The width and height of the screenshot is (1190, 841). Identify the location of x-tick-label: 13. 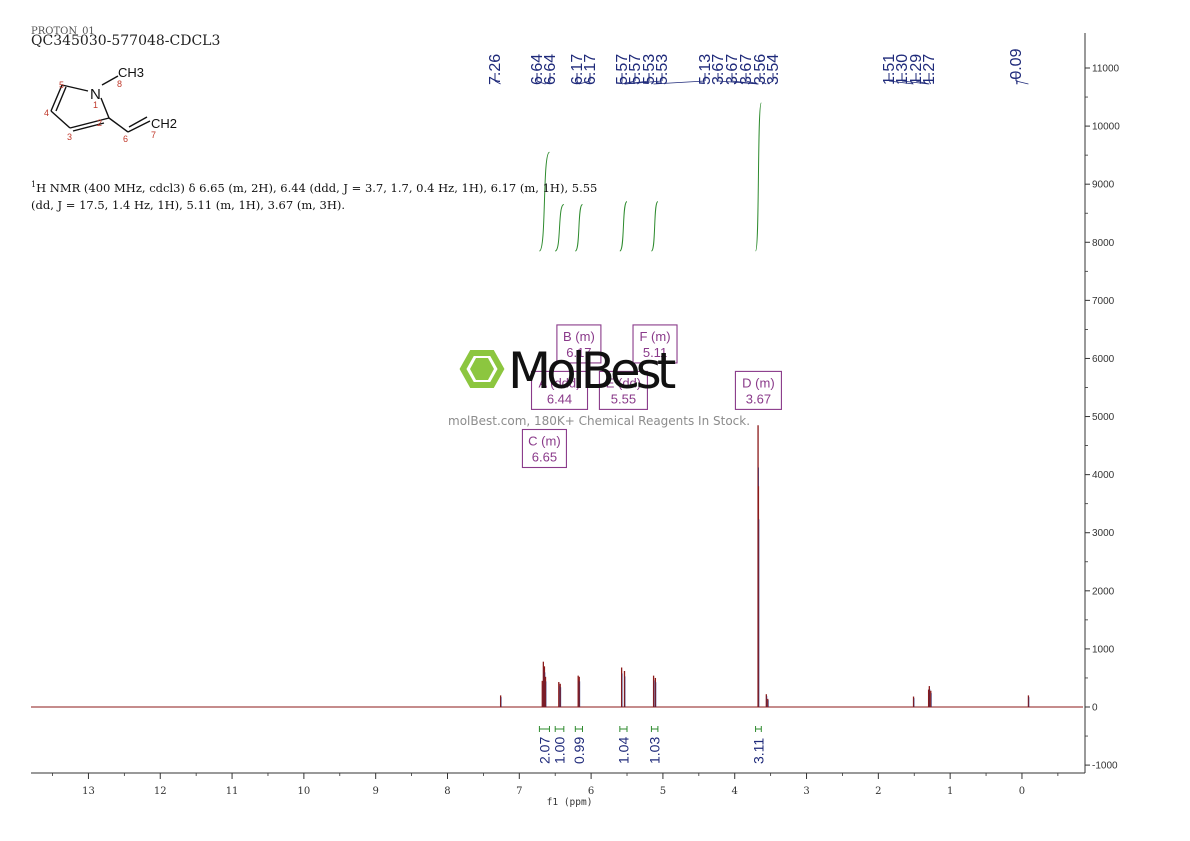
(88, 791).